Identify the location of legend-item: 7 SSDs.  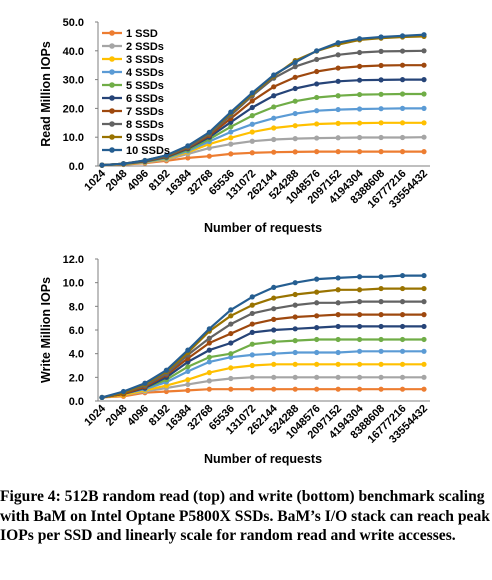
(133, 112).